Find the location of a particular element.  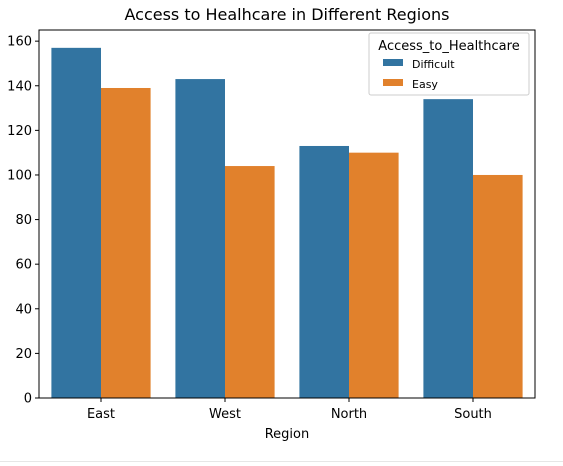

legend-swatch-difficult is located at coordinates (393, 62).